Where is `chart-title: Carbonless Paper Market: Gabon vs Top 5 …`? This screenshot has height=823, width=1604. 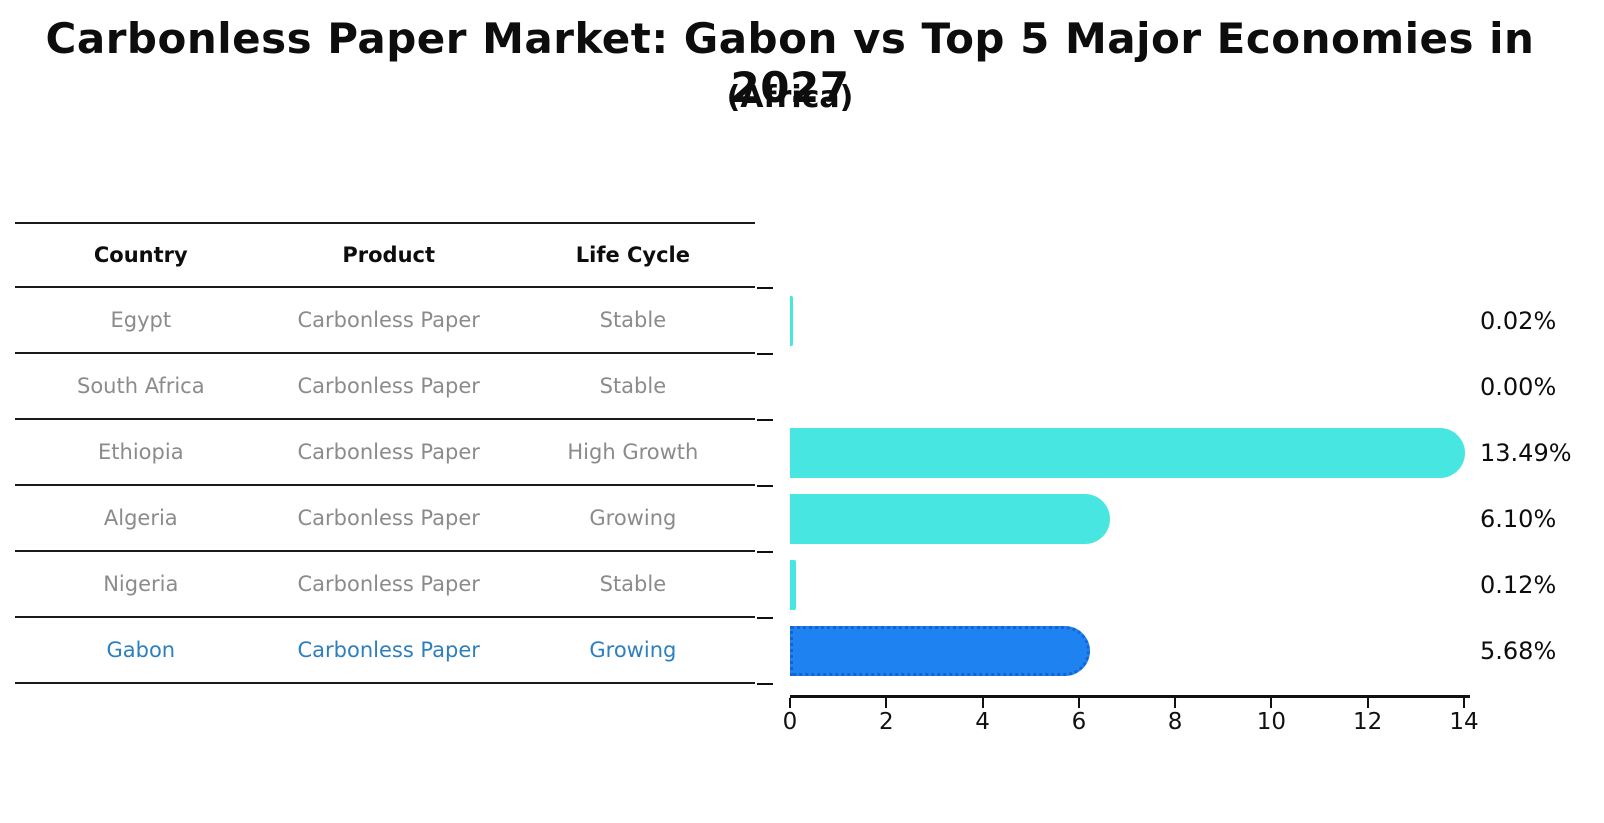 chart-title: Carbonless Paper Market: Gabon vs Top 5 … is located at coordinates (790, 63).